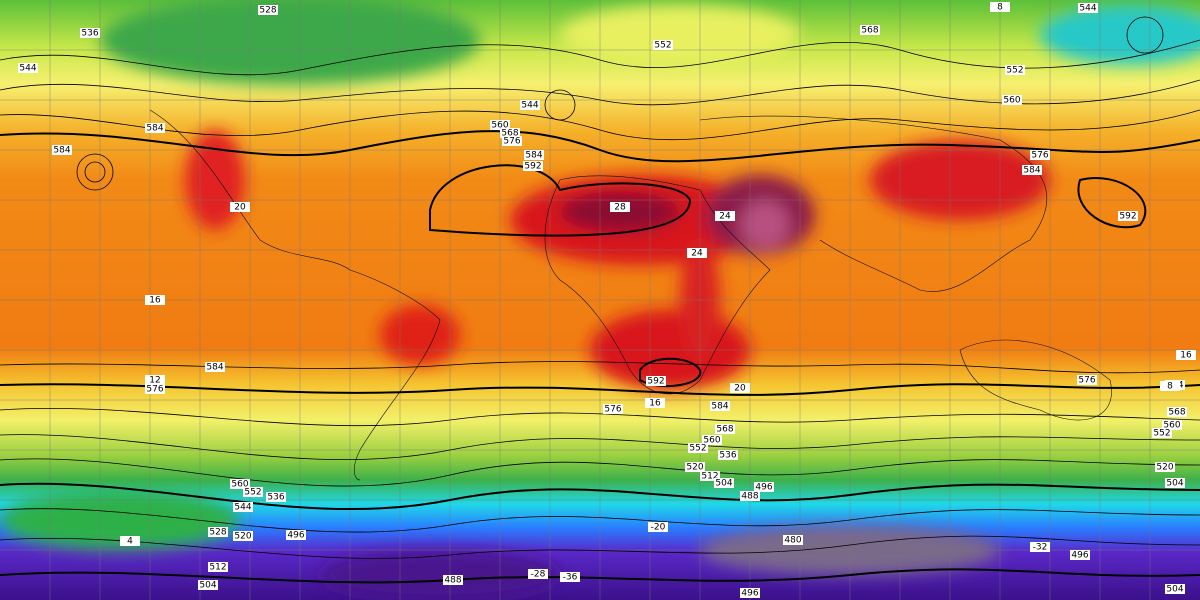 Image resolution: width=1200 pixels, height=600 pixels. Describe the element at coordinates (130, 542) in the screenshot. I see `temperature-label: 4` at that location.